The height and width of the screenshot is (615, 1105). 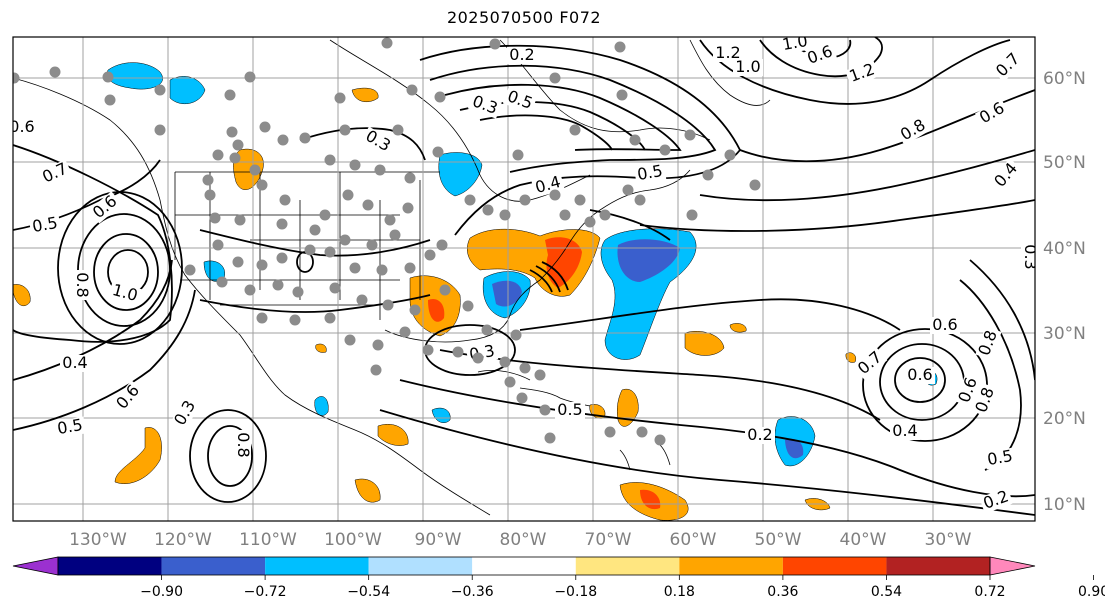 What do you see at coordinates (1064, 419) in the screenshot?
I see `lat-label: 20°N` at bounding box center [1064, 419].